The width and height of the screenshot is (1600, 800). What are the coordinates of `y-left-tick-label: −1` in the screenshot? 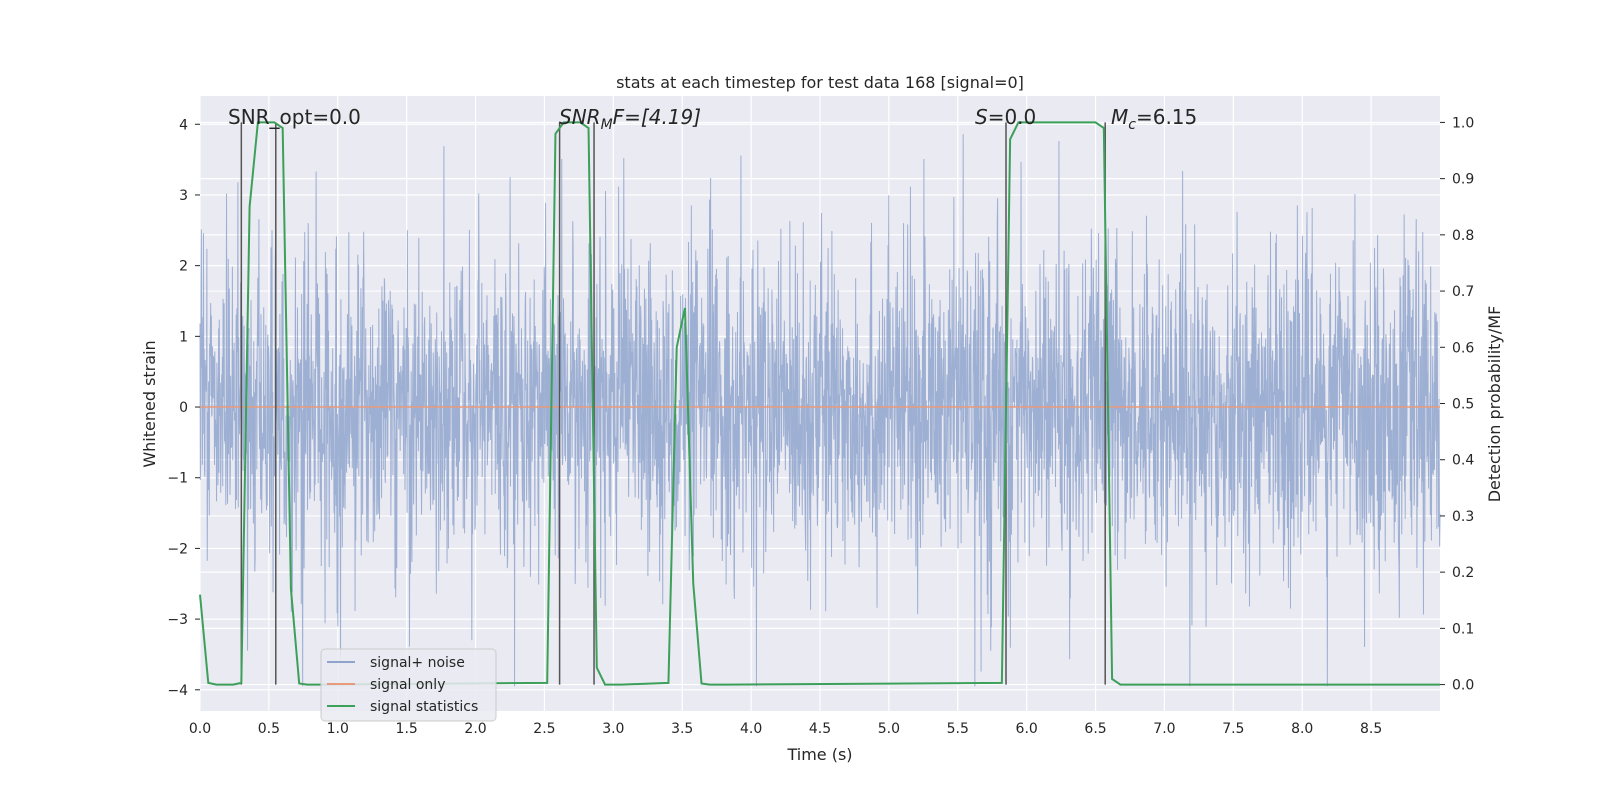 It's located at (177, 479).